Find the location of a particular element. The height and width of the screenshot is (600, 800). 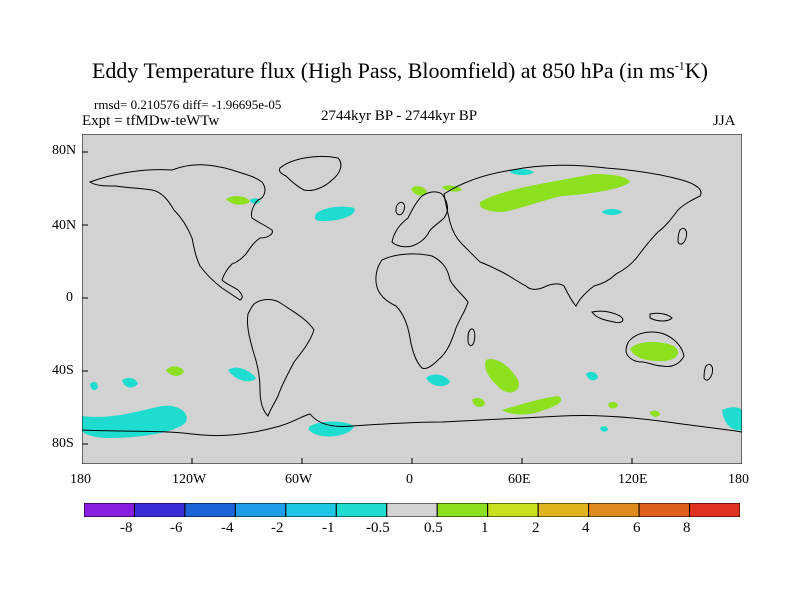

colorbar is located at coordinates (412, 510).